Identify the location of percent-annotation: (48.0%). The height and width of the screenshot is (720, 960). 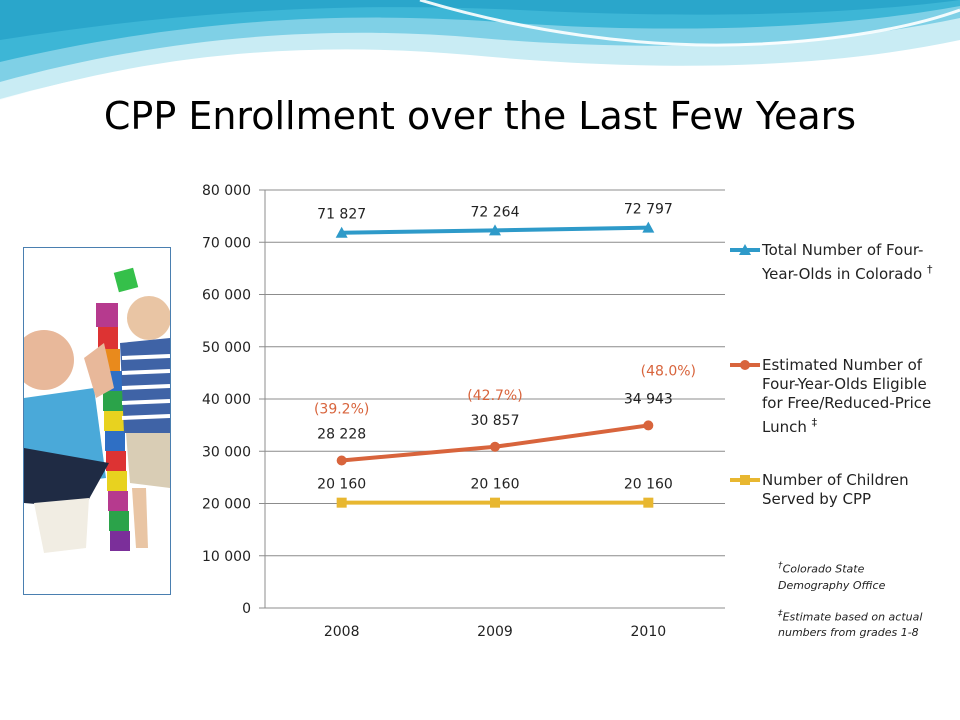
(668, 371).